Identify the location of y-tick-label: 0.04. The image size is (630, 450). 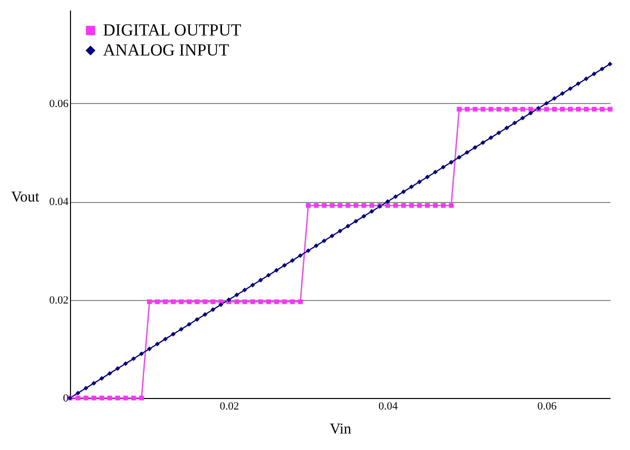
(59, 202).